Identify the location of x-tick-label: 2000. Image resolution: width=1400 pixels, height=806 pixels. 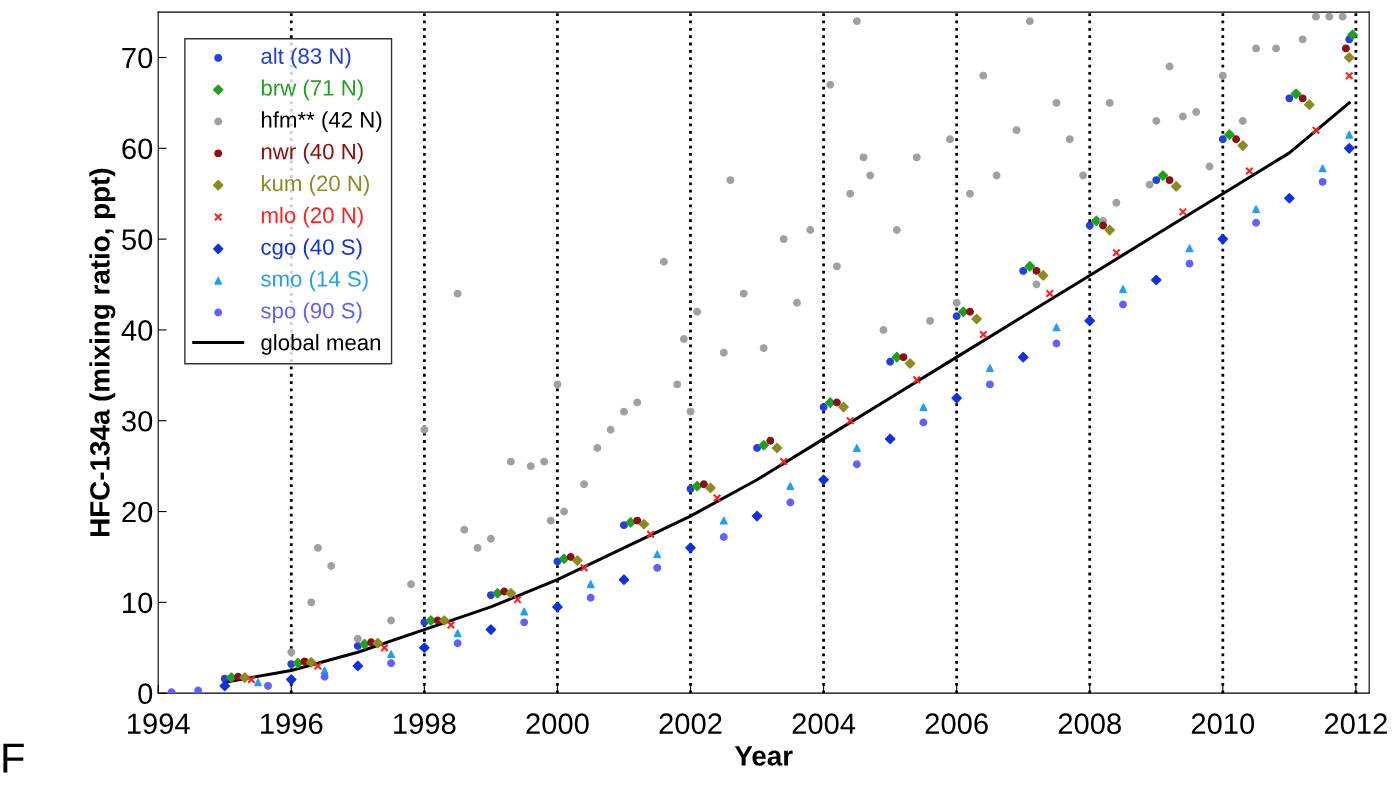
(557, 724).